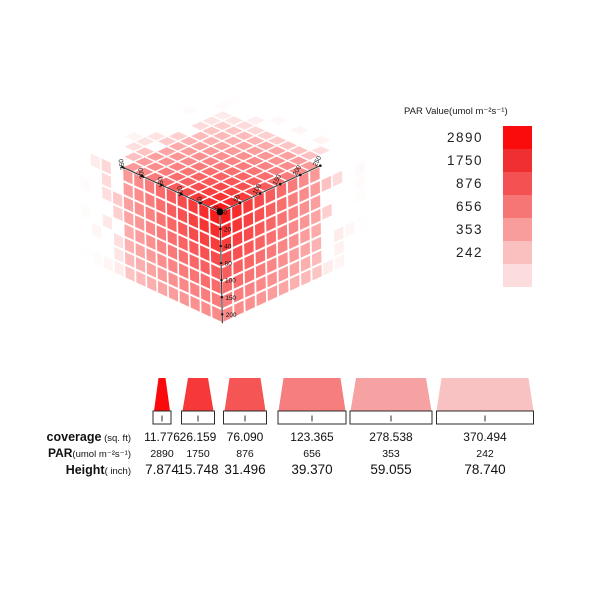  I want to click on row-label-height: Height( inch), so click(98, 470).